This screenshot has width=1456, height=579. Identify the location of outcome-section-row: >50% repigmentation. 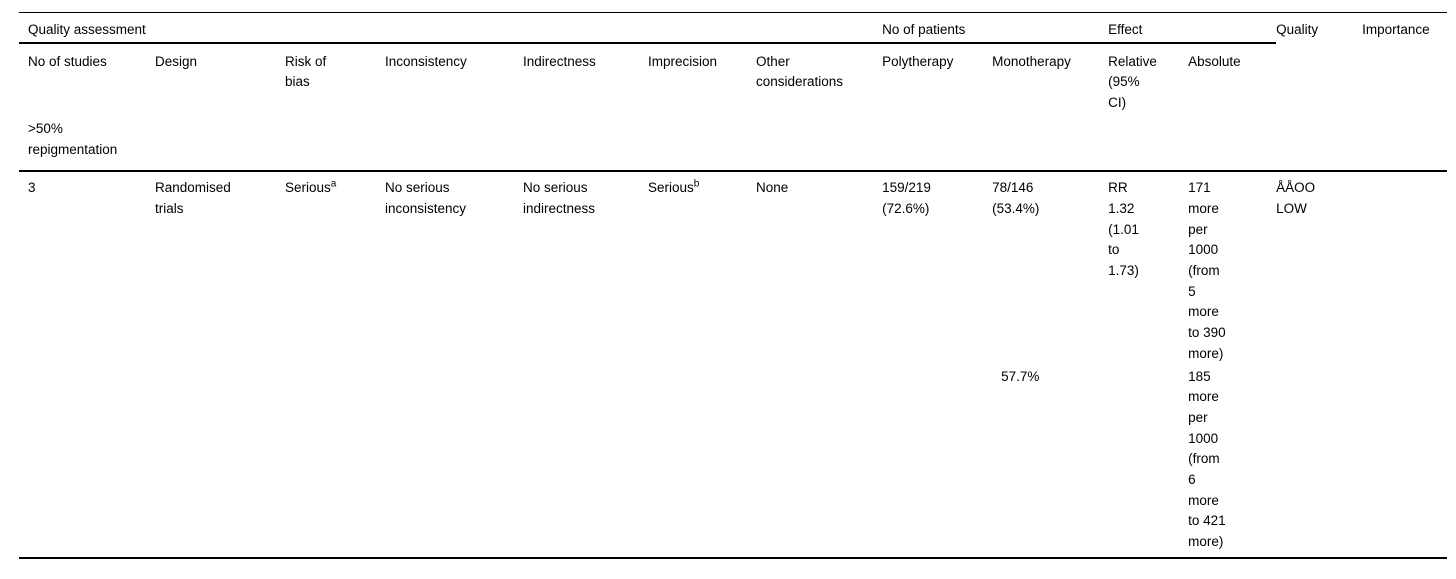
(733, 143).